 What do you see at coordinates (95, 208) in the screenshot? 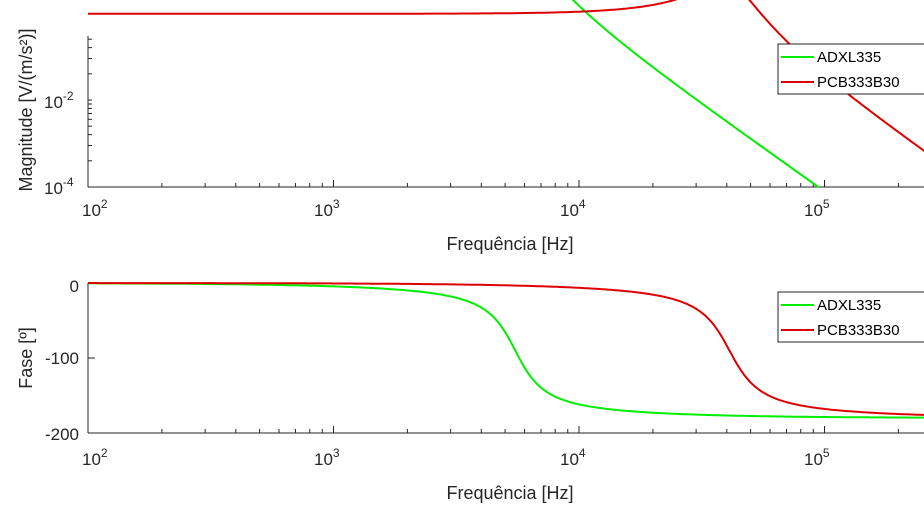
I see `magnitude-x-tick-label: 10²` at bounding box center [95, 208].